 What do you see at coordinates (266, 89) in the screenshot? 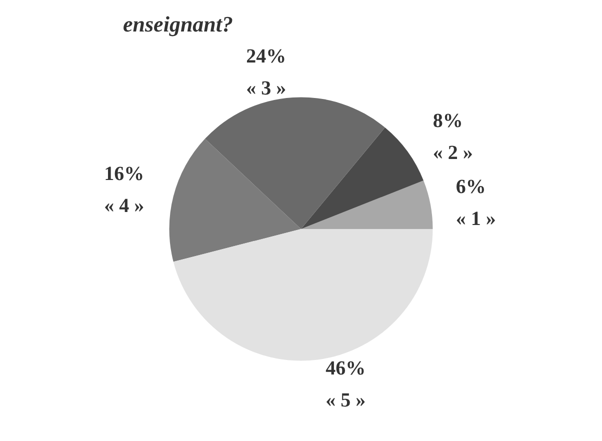
I see `slice-label: « 3 »` at bounding box center [266, 89].